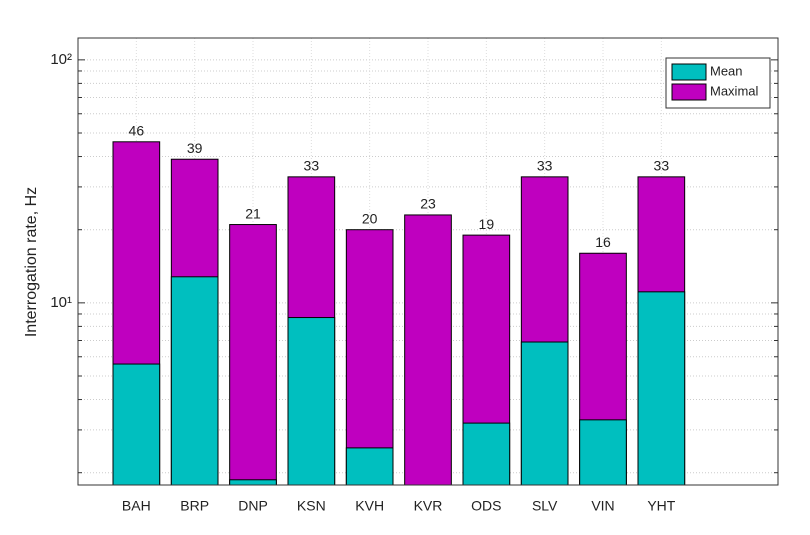 The height and width of the screenshot is (535, 810). What do you see at coordinates (370, 218) in the screenshot?
I see `data-label: 20` at bounding box center [370, 218].